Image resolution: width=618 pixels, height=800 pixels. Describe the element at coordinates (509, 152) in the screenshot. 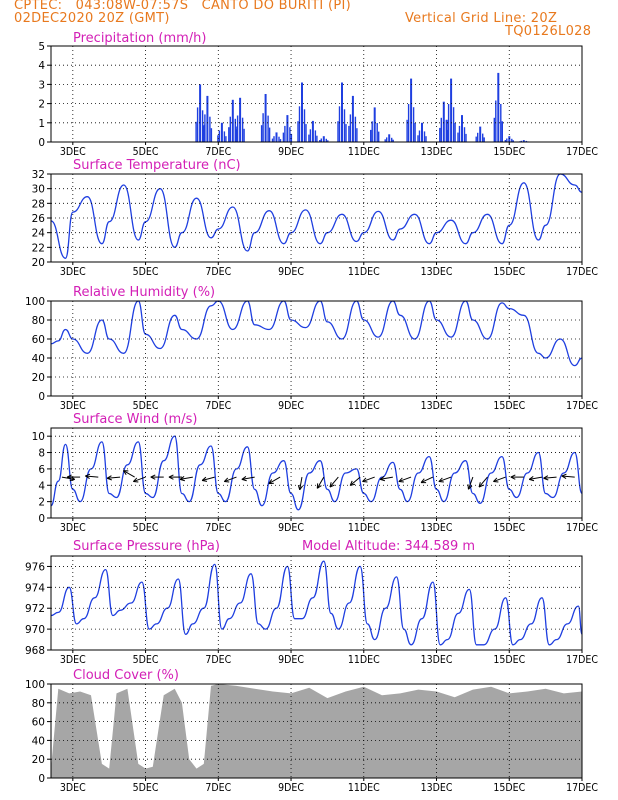

I see `x-tick-label: 15DEC` at that location.